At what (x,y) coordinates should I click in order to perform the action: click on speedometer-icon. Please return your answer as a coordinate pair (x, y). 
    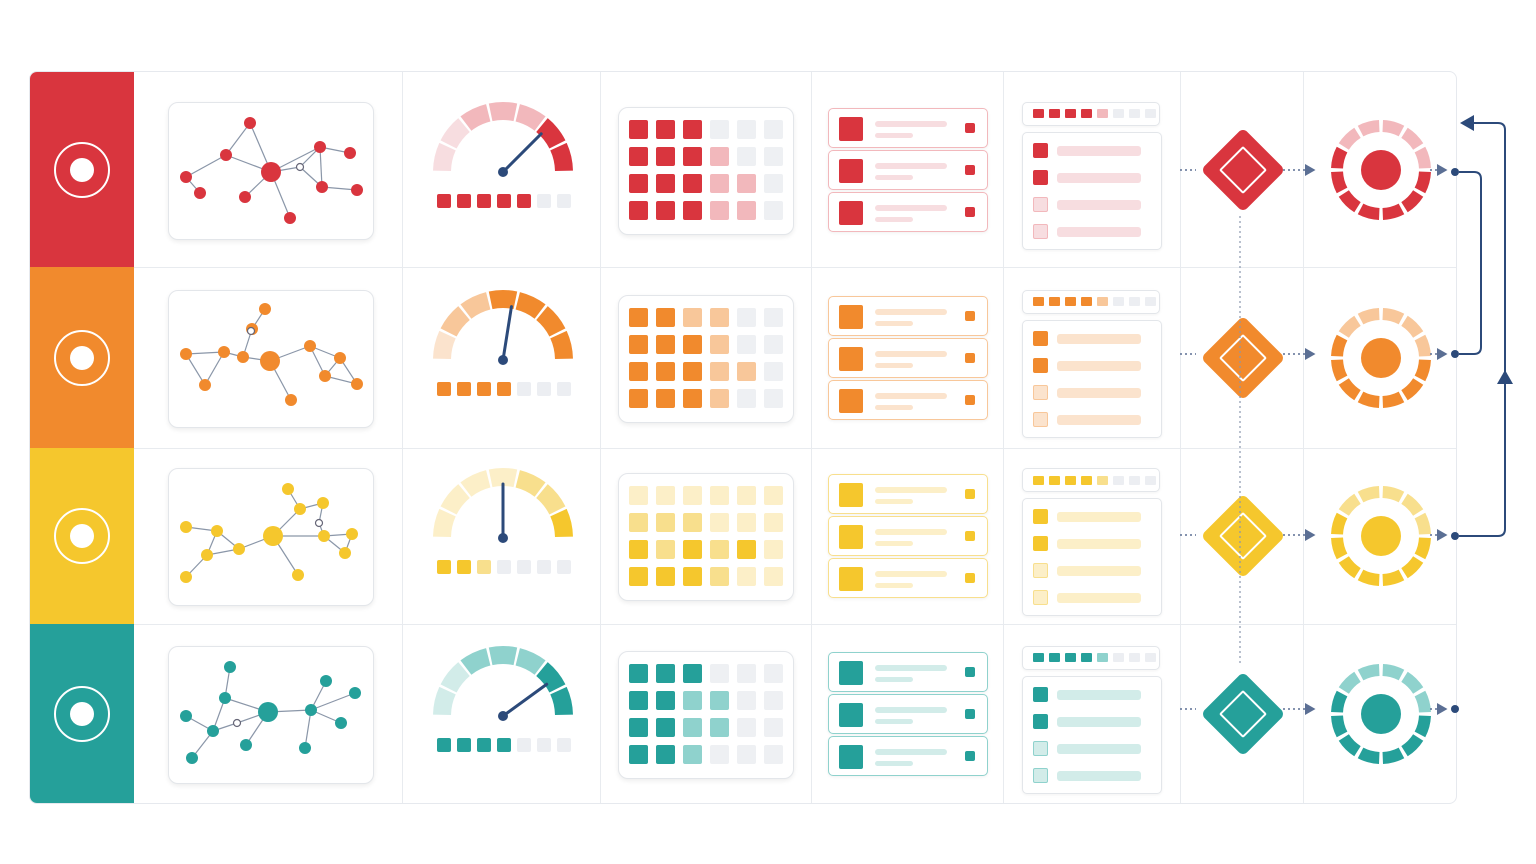
    Looking at the image, I should click on (503, 683).